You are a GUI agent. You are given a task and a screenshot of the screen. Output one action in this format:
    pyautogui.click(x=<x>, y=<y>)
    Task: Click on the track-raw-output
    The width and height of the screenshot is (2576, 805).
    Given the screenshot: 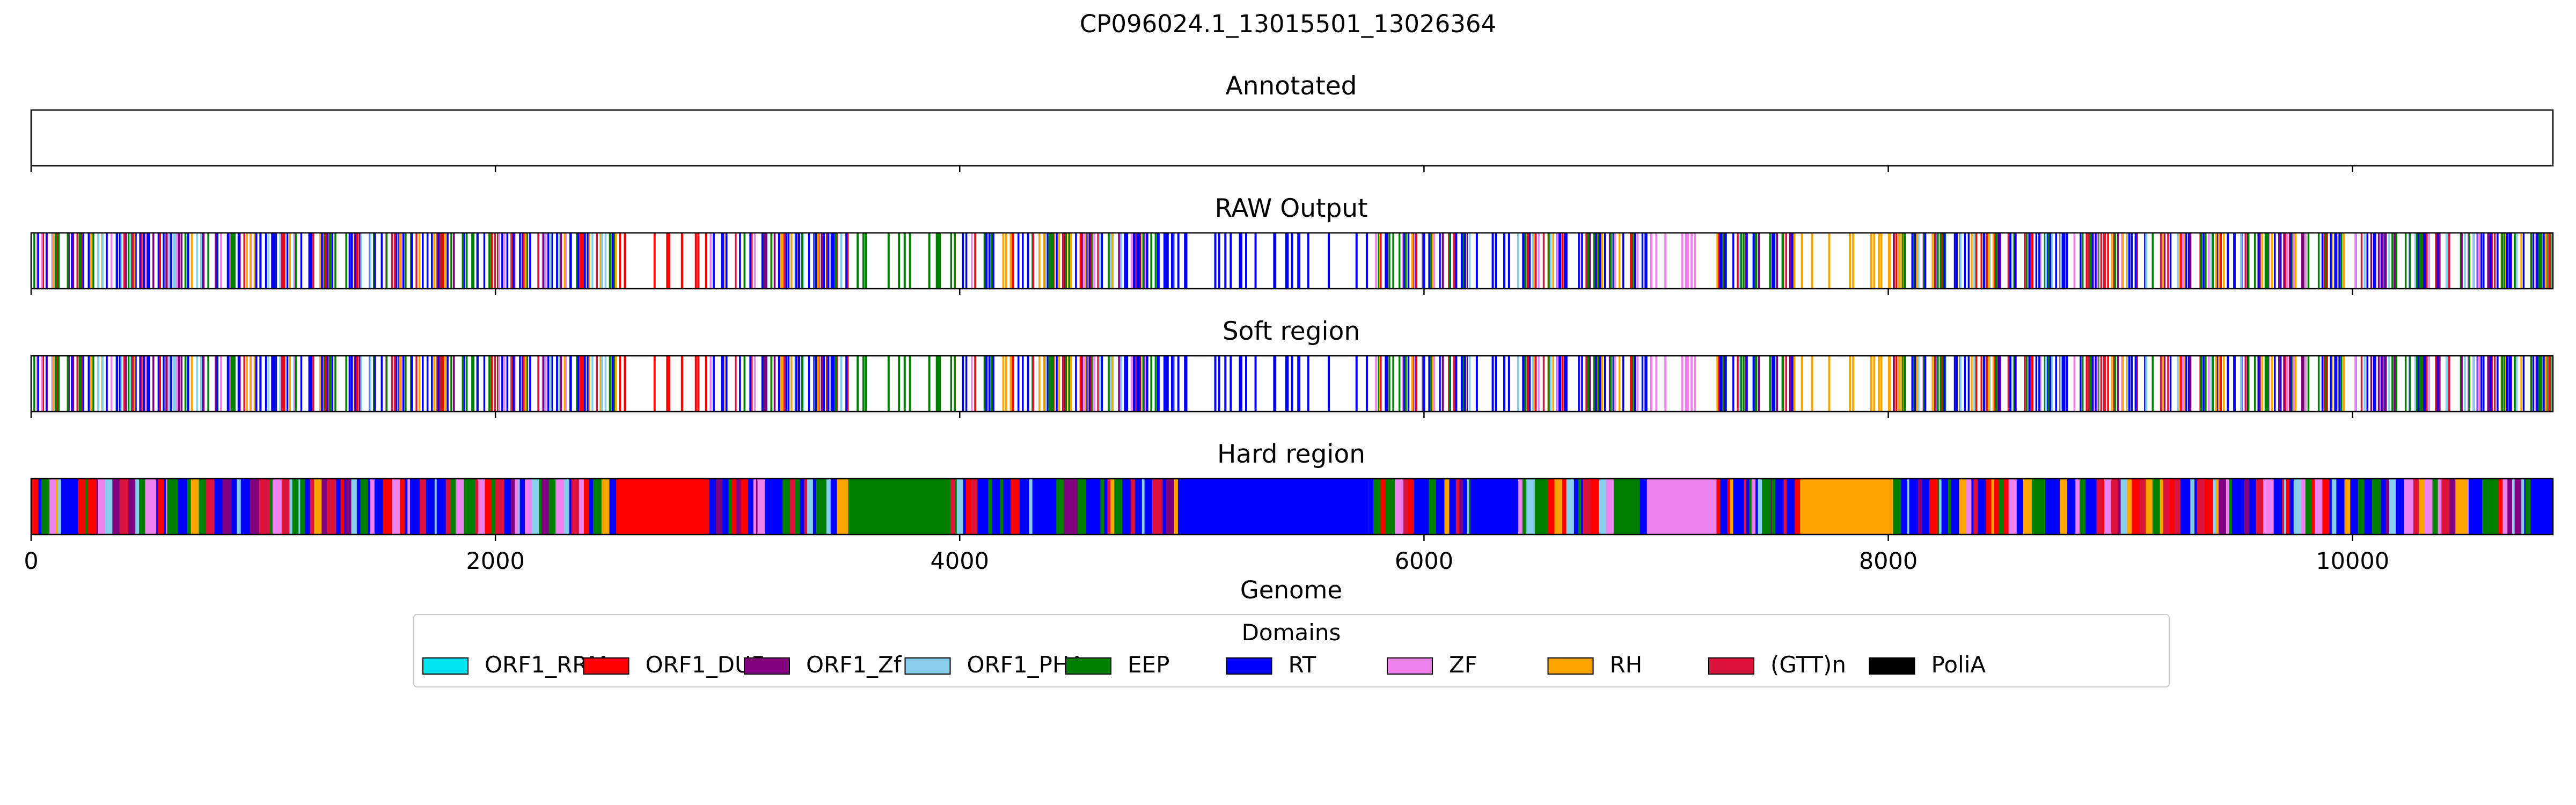 What is the action you would take?
    pyautogui.click(x=1292, y=263)
    